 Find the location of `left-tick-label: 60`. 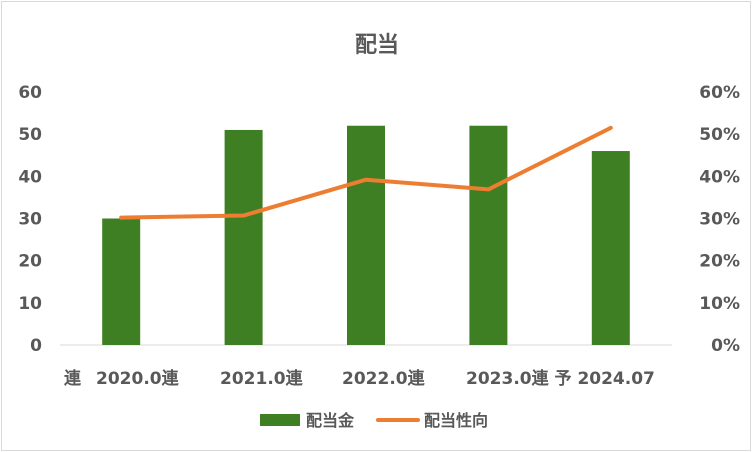

left-tick-label: 60 is located at coordinates (30, 93).